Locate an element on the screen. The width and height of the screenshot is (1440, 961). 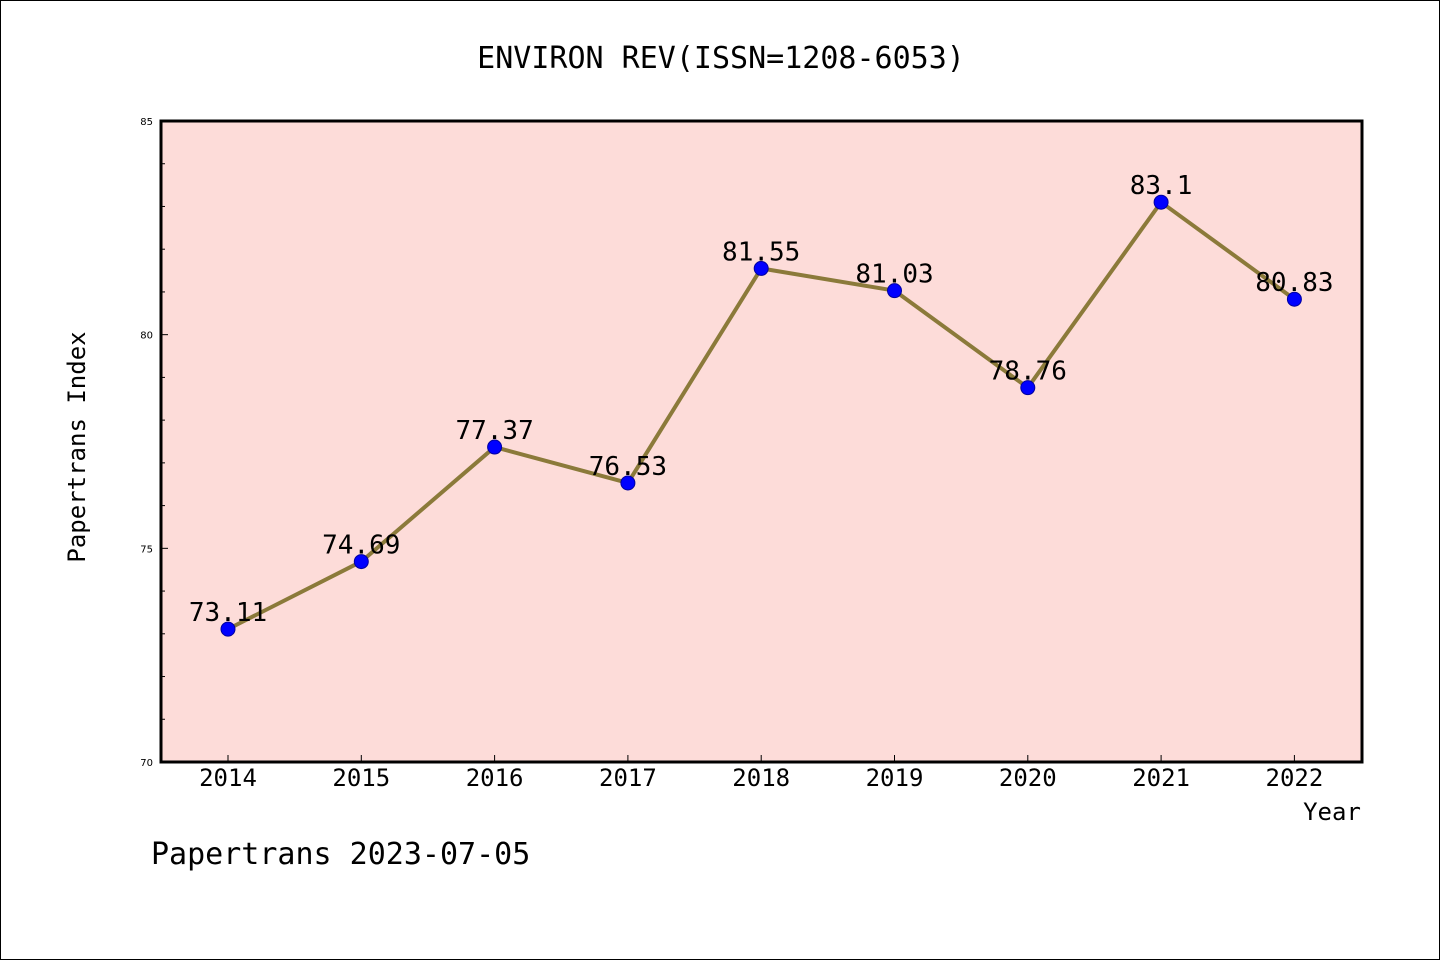
footer-text: Papertrans 2023-07-05 is located at coordinates (340, 854).